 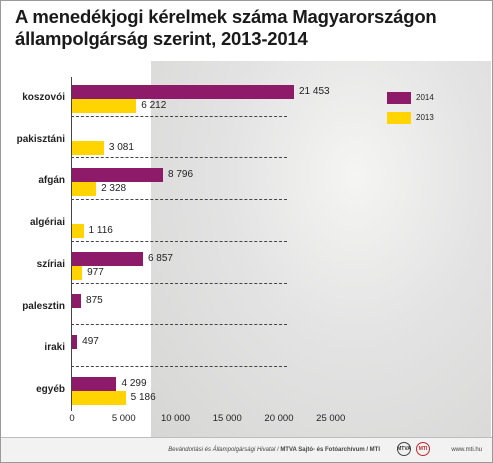 What do you see at coordinates (121, 147) in the screenshot?
I see `value-label-2013: 3 081` at bounding box center [121, 147].